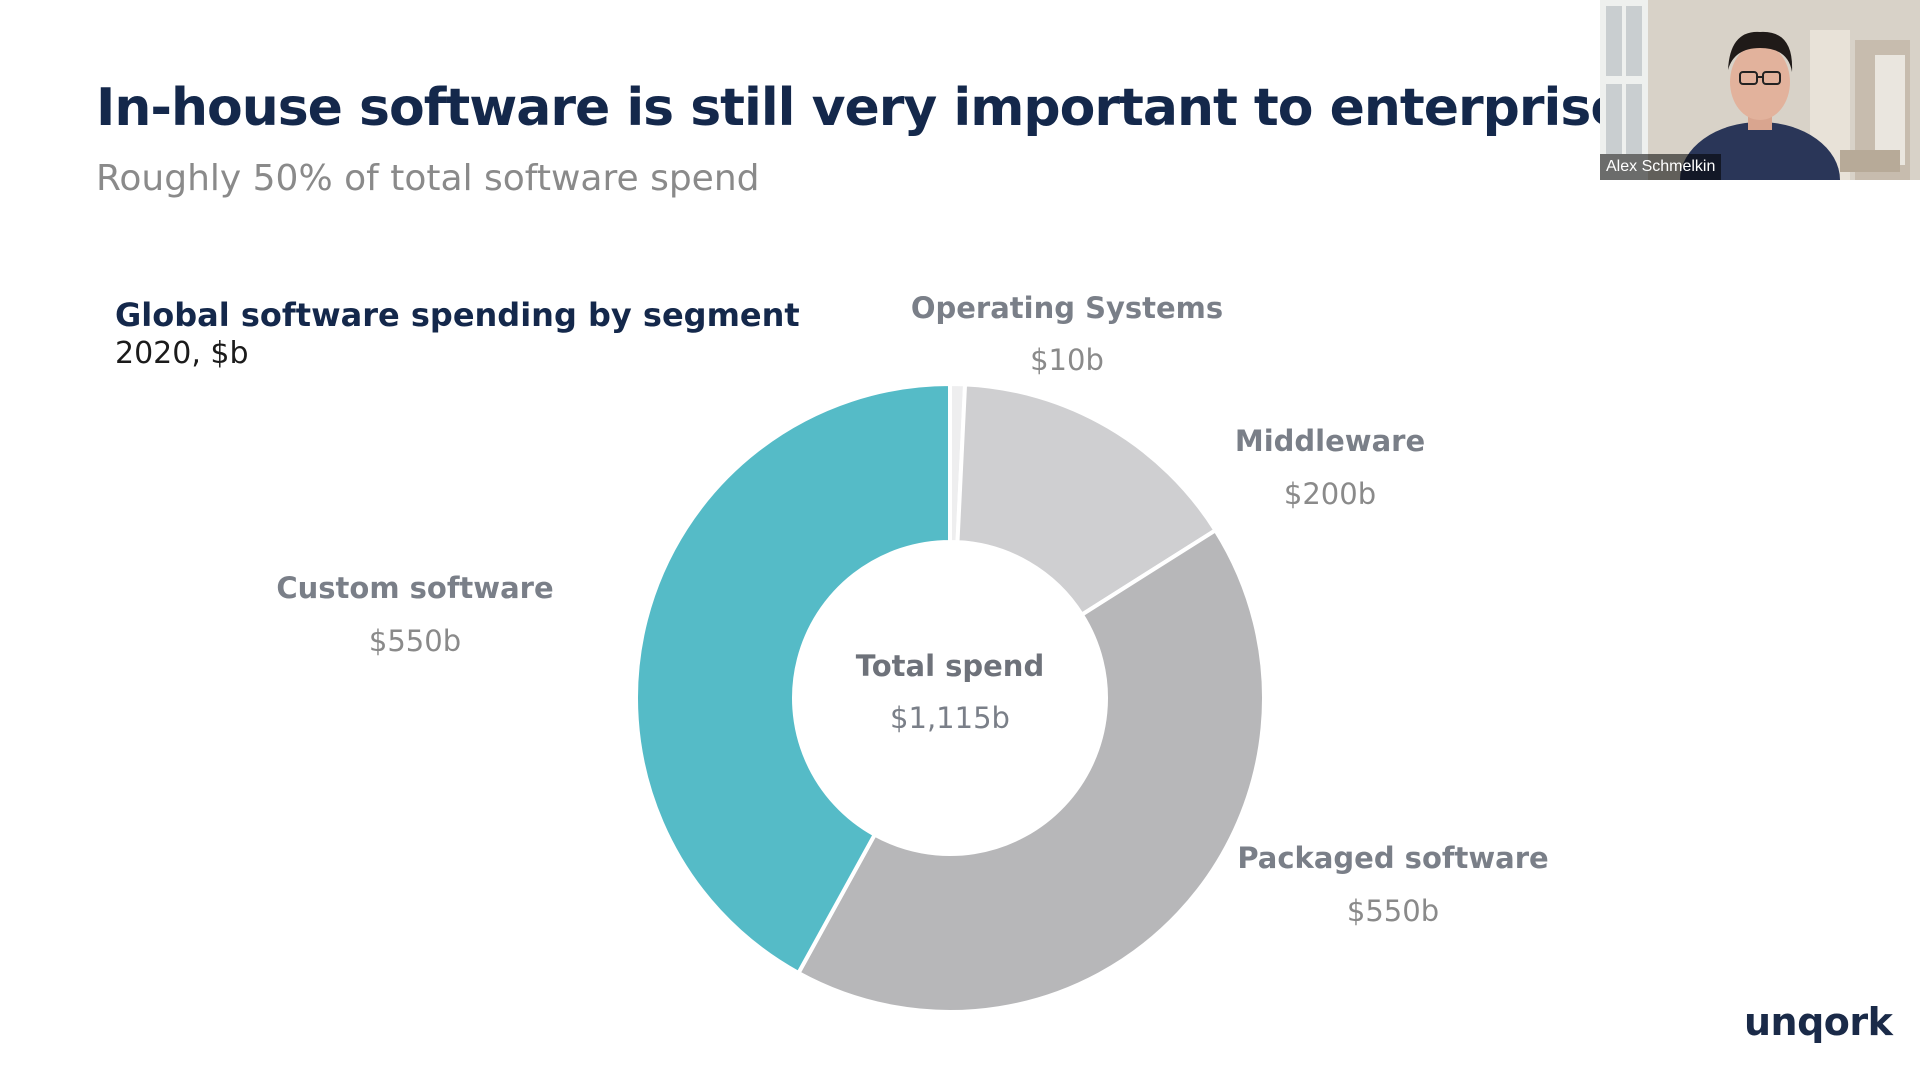 The height and width of the screenshot is (1080, 1920). Describe the element at coordinates (1661, 167) in the screenshot. I see `speaker-name: Alex Schmelkin` at that location.